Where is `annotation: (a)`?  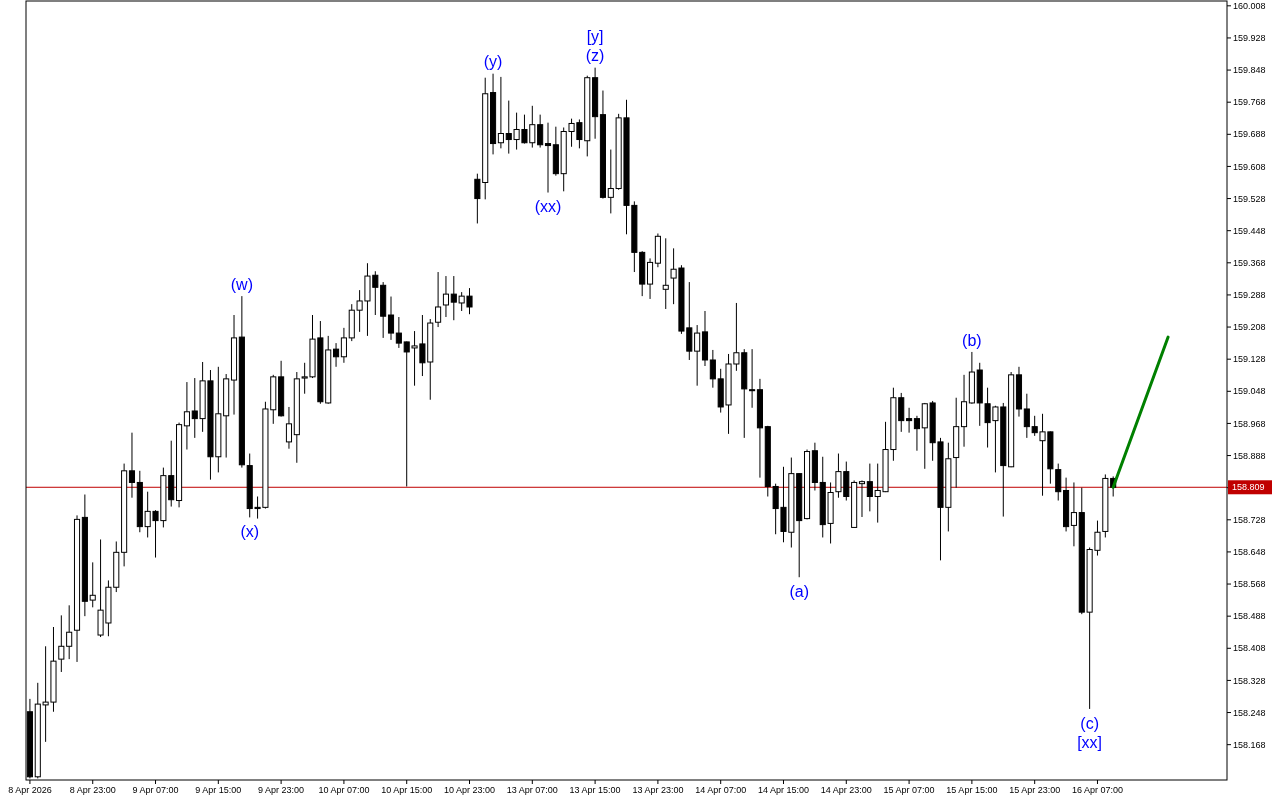 annotation: (a) is located at coordinates (799, 591).